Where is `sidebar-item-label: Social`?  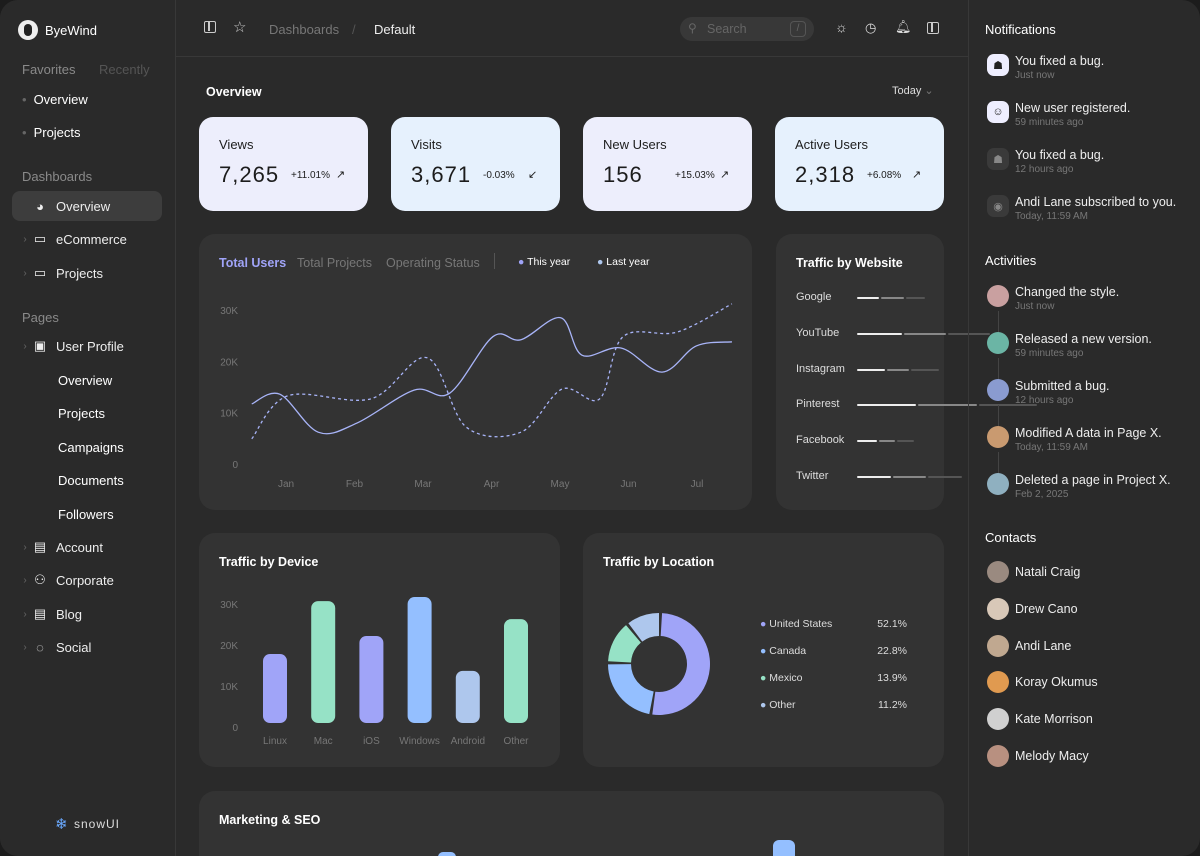 sidebar-item-label: Social is located at coordinates (74, 647).